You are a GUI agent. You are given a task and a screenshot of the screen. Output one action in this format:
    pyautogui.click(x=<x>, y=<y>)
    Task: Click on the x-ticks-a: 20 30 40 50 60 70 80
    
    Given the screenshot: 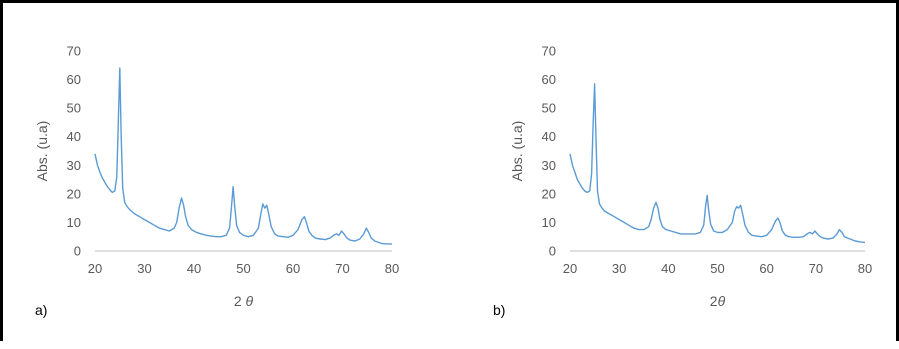 What is the action you would take?
    pyautogui.click(x=243, y=268)
    